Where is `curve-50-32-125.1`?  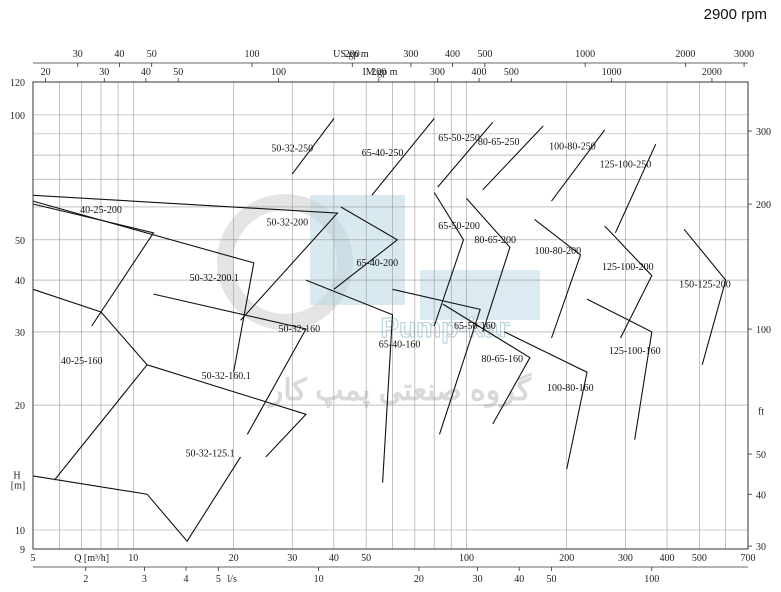 curve-50-32-125.1 is located at coordinates (137, 499).